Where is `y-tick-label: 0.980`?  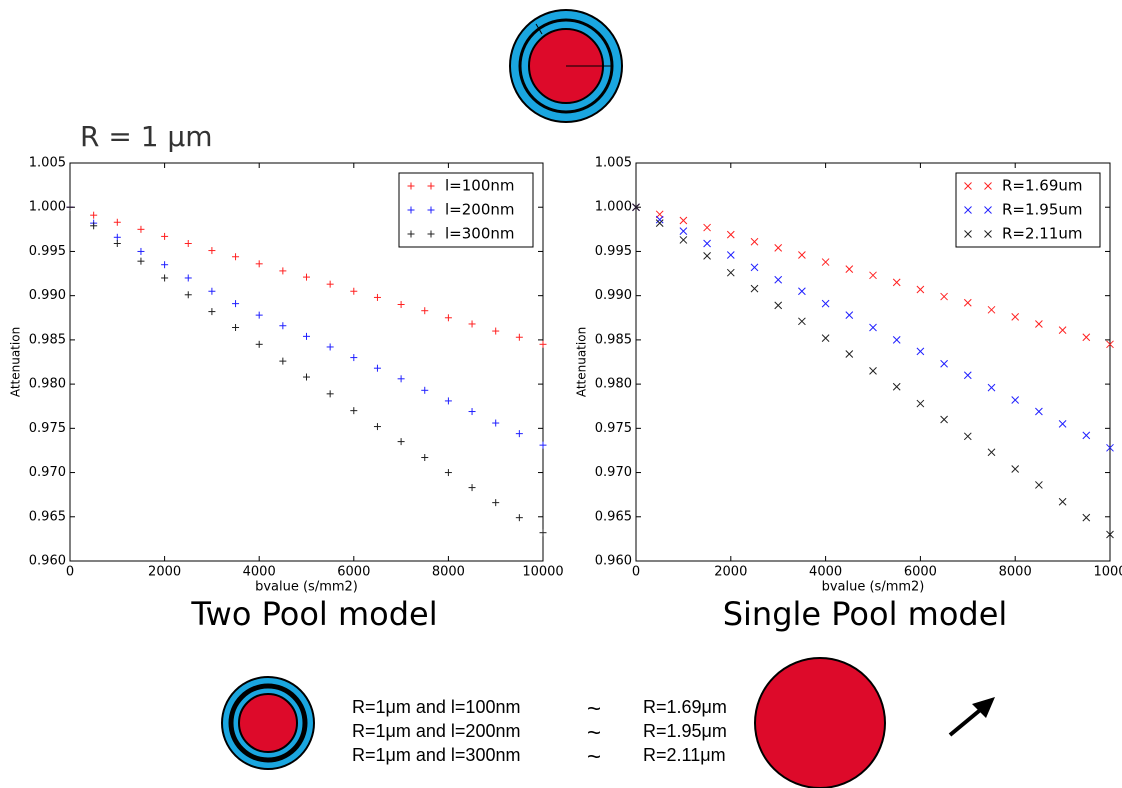 y-tick-label: 0.980 is located at coordinates (47, 384).